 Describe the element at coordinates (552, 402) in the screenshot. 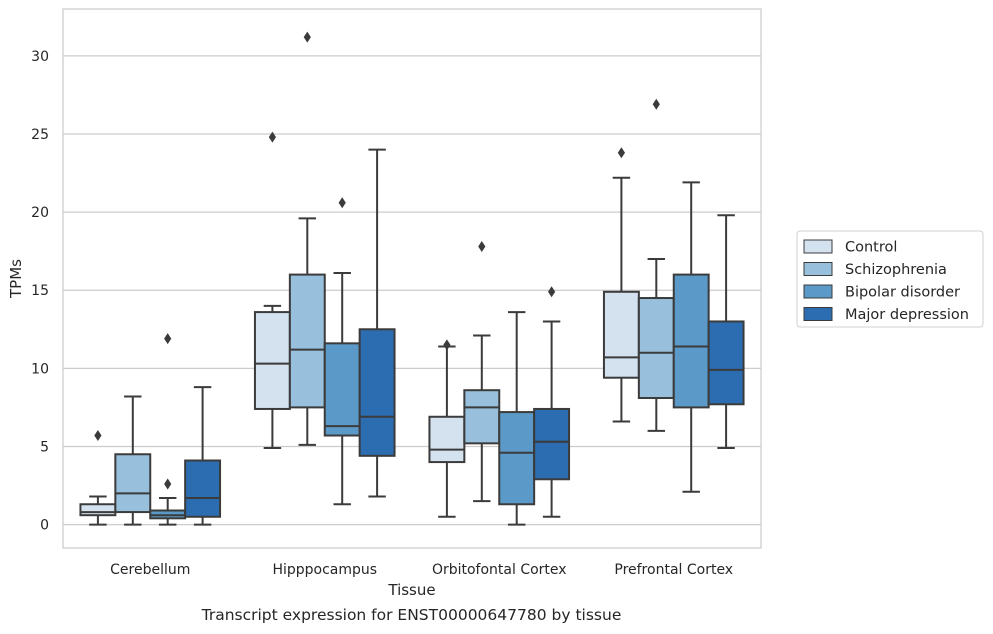

I see `box-orbitofontal-cortex-major-depression` at that location.